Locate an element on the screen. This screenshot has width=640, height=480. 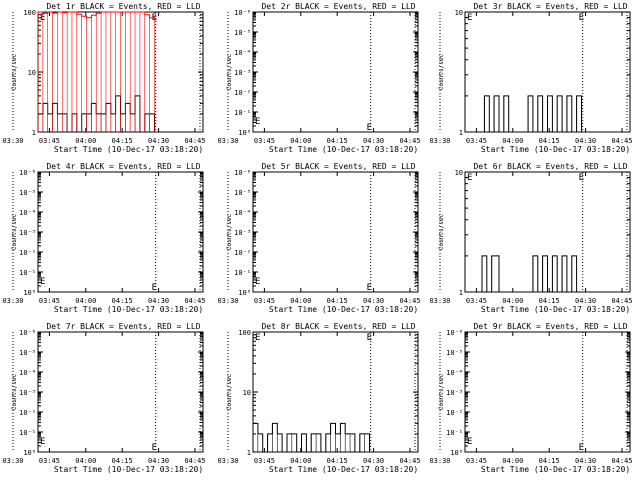
panel-title: Det 9r BLACK = Events, RED = LLD is located at coordinates (550, 326).